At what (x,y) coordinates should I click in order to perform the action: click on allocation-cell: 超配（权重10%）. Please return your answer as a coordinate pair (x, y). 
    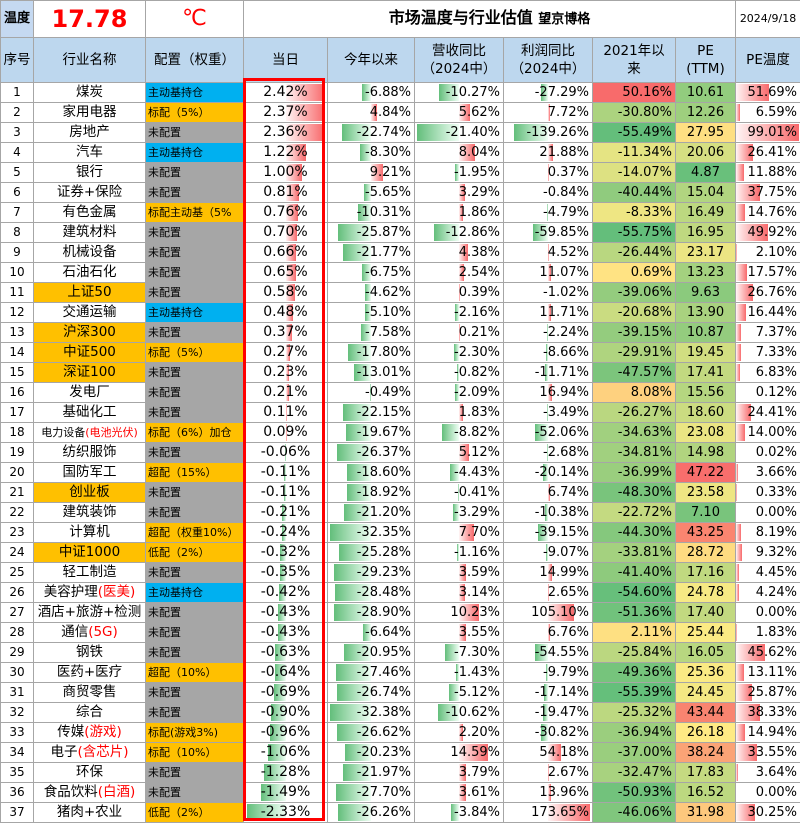
    Looking at the image, I should click on (195, 533).